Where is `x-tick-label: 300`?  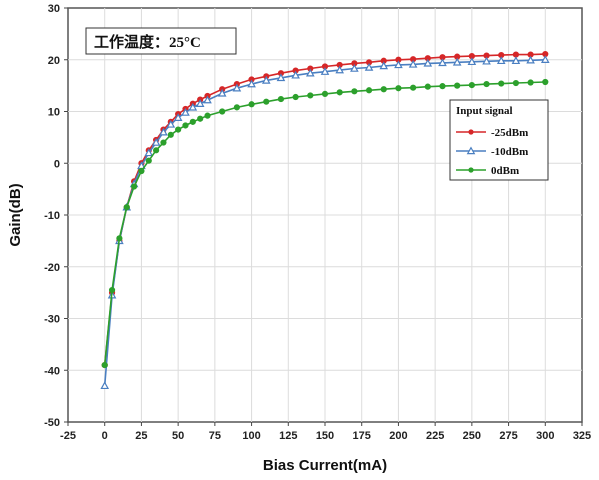
x-tick-label: 300 is located at coordinates (545, 436).